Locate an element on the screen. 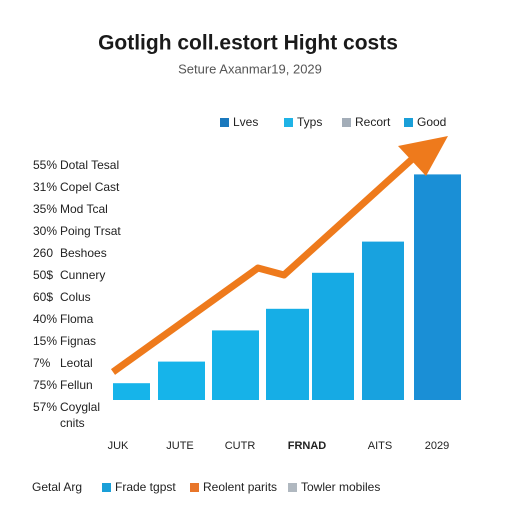  legend-label: Recort is located at coordinates (373, 122).